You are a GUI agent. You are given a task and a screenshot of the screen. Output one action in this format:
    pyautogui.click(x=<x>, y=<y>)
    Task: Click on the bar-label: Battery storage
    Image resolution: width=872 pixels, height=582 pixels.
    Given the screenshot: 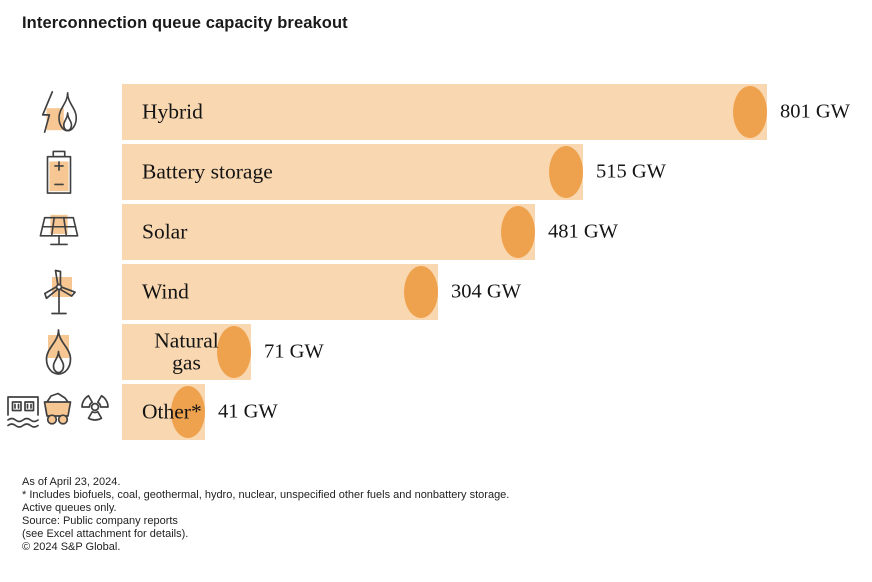 What is the action you would take?
    pyautogui.click(x=207, y=171)
    